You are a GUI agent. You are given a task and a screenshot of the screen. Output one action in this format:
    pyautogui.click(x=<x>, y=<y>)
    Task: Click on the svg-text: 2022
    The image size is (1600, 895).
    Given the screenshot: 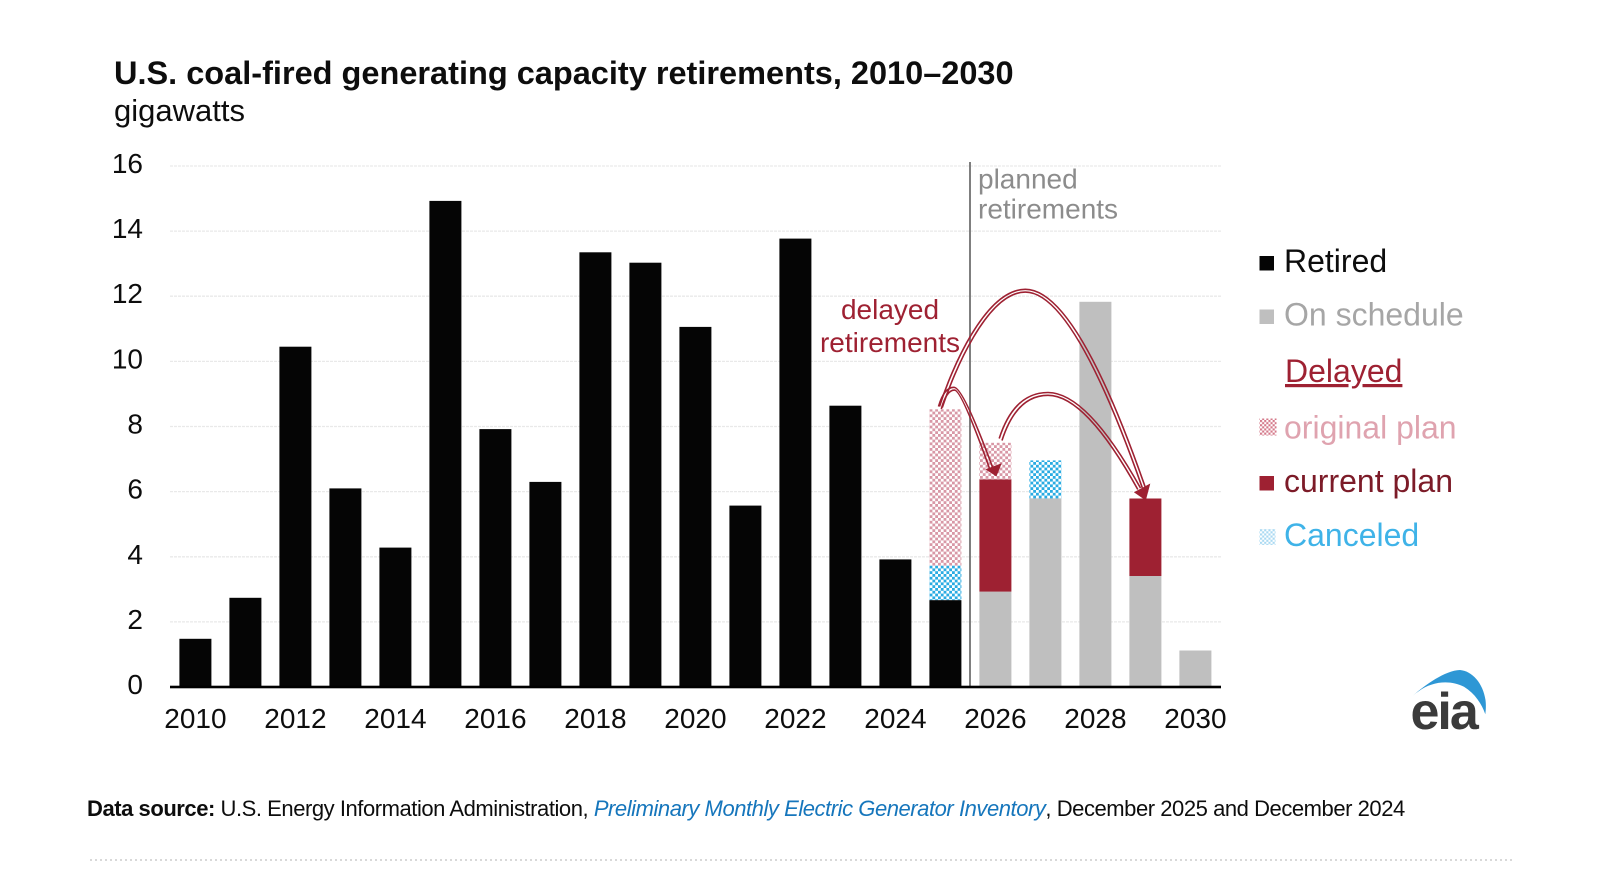 What is the action you would take?
    pyautogui.click(x=795, y=718)
    